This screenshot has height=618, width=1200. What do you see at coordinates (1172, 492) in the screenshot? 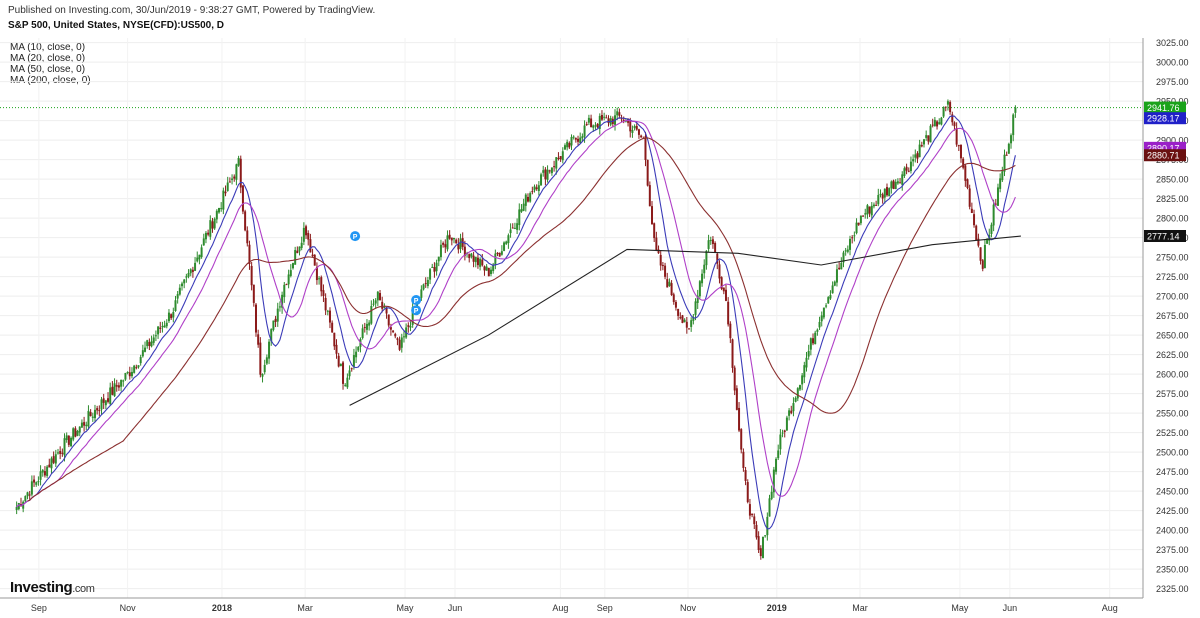
I see `y-tick-label: 2450.00` at bounding box center [1172, 492].